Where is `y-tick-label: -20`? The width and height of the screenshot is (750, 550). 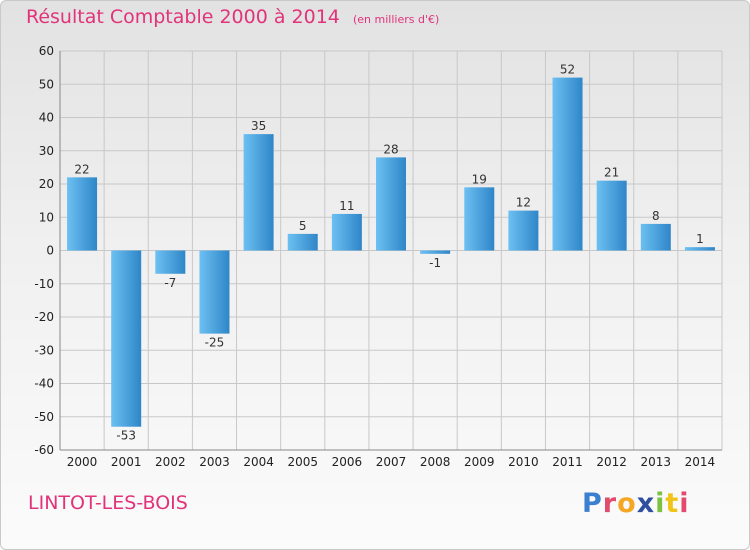 y-tick-label: -20 is located at coordinates (44, 317).